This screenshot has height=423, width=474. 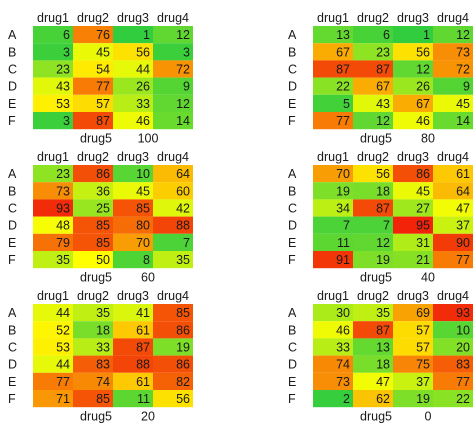 I want to click on cell-value: 64, so click(x=183, y=174).